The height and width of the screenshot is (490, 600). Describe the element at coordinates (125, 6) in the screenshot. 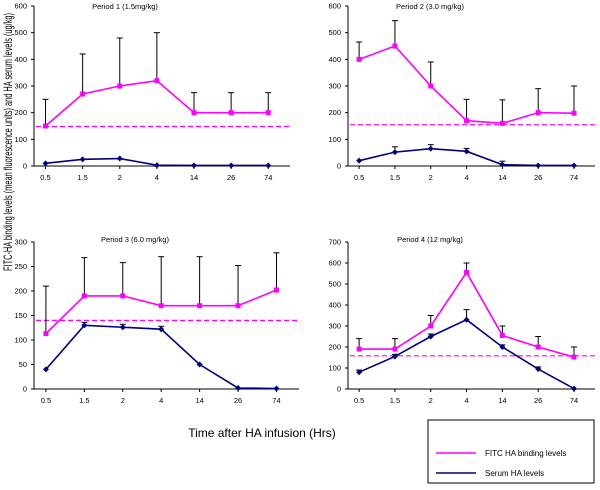

I see `panel-title: Period 1 (1.5mg/kg)` at that location.